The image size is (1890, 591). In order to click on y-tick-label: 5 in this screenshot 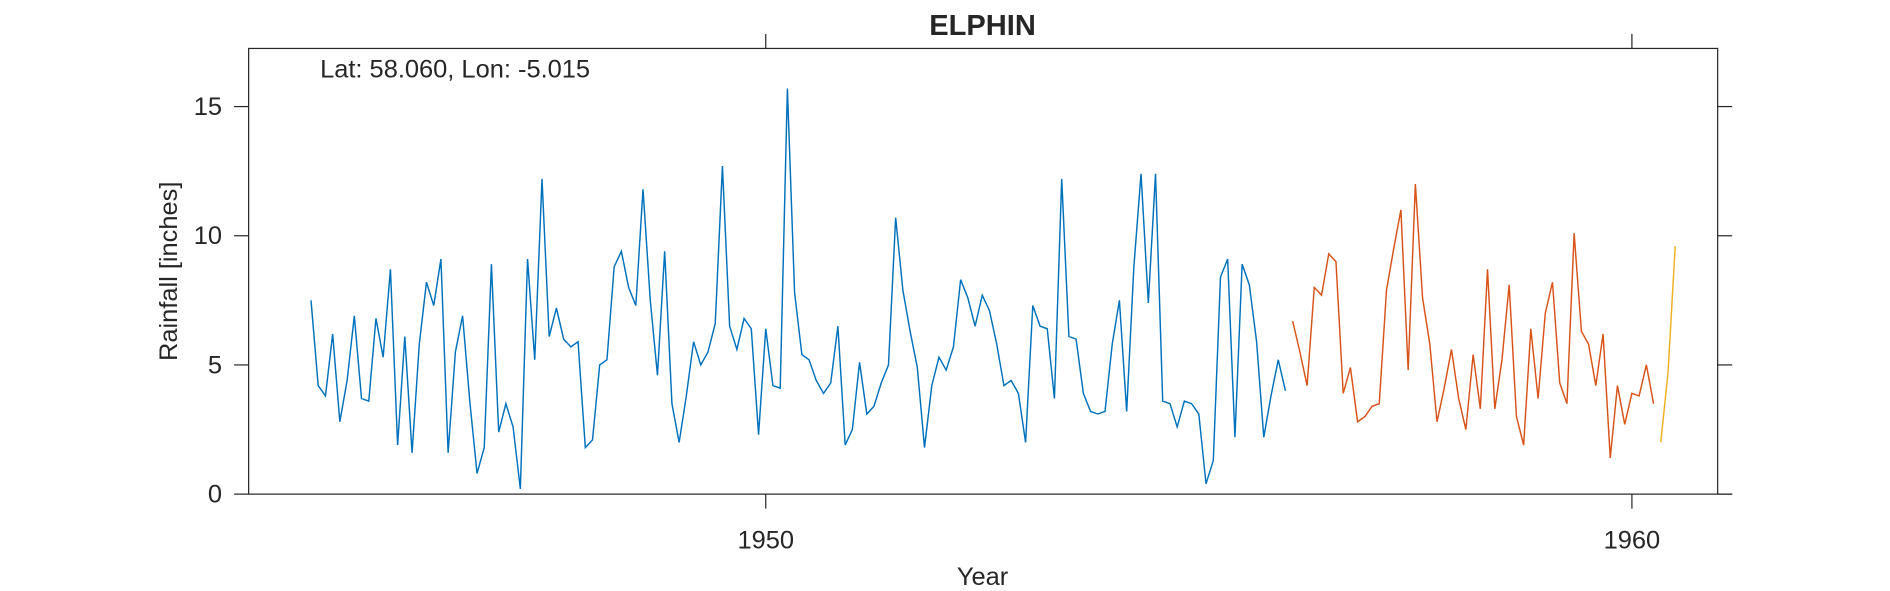, I will do `click(215, 365)`.